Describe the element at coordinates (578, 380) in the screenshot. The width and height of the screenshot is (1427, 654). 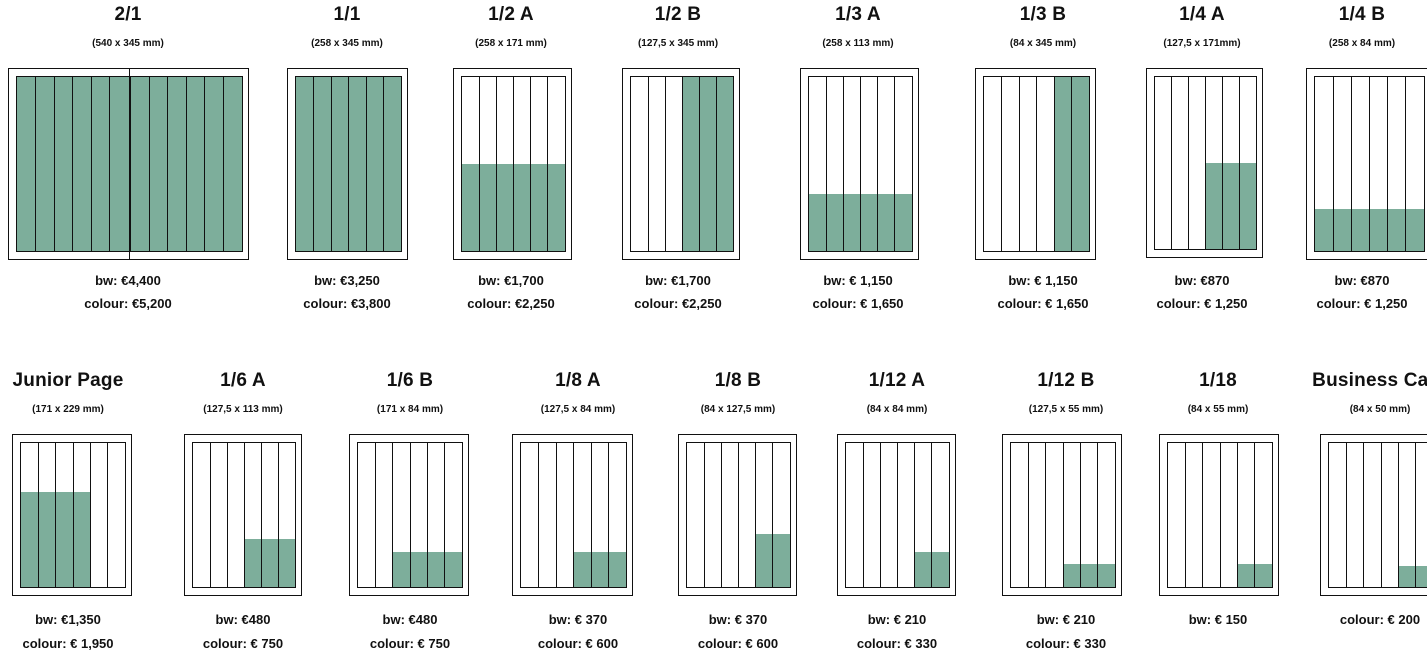
I see `ad-size-title: 1/8 A` at that location.